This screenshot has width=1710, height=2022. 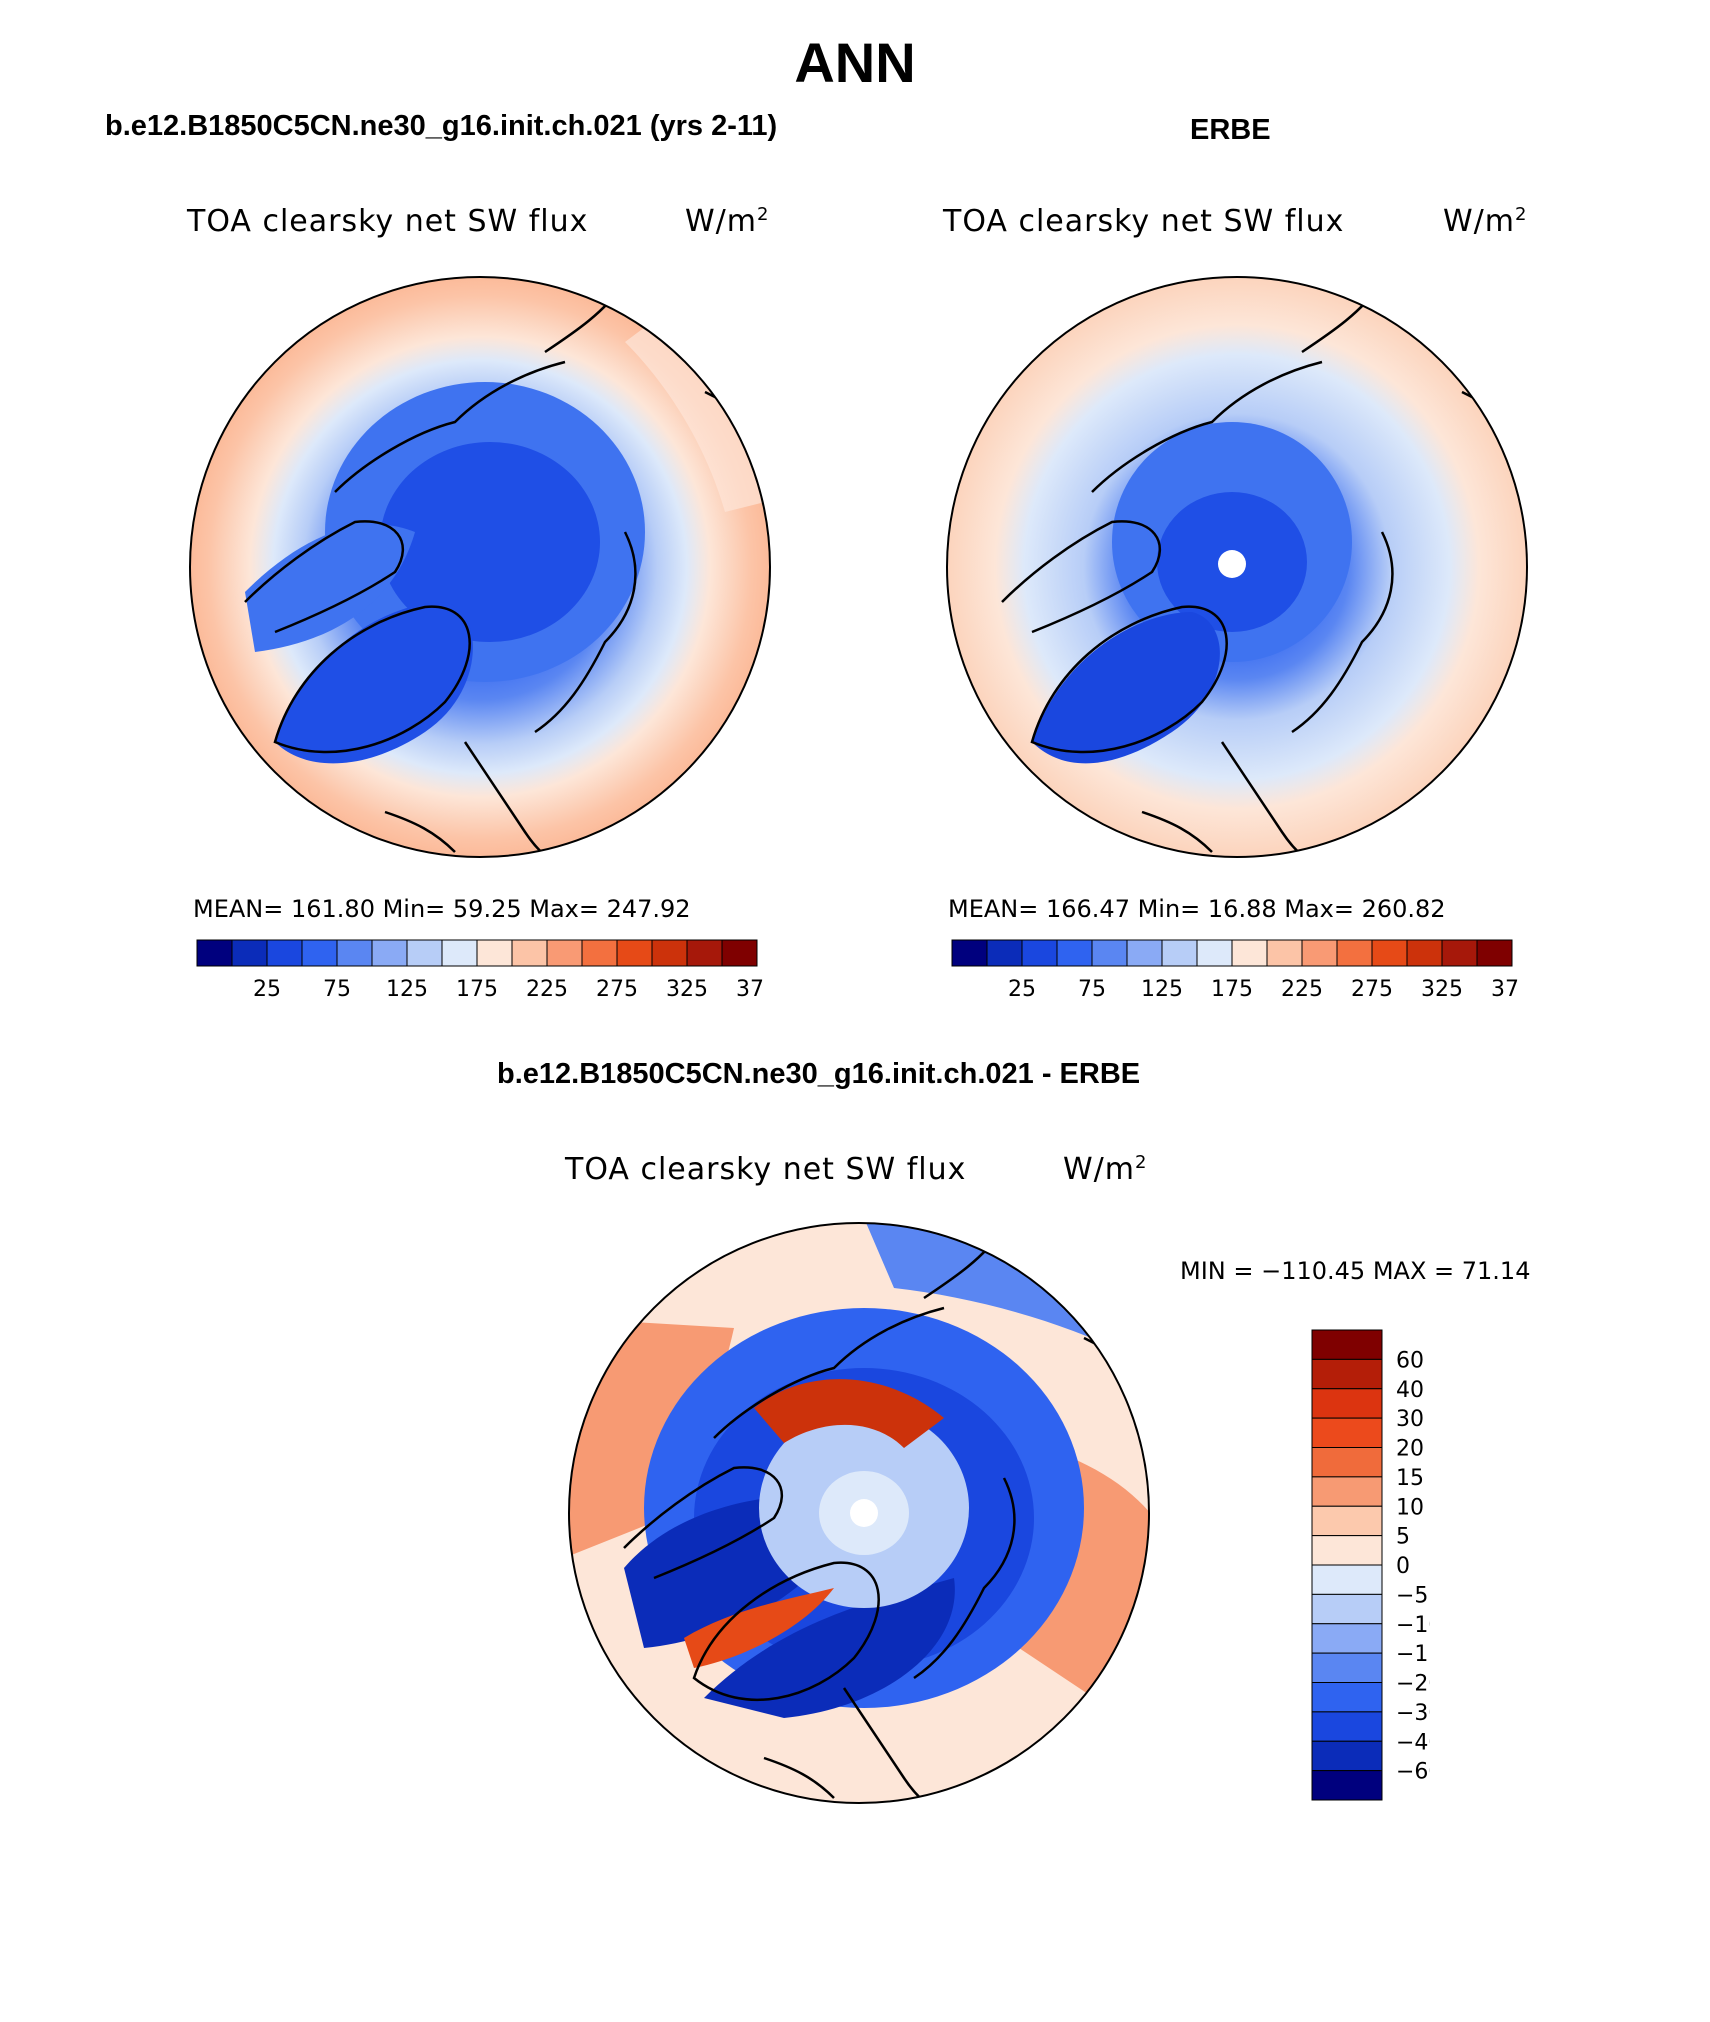 I want to click on panel1-stats: MEAN= 161.80 Min= 59.25 Max= 247.92, so click(x=442, y=909).